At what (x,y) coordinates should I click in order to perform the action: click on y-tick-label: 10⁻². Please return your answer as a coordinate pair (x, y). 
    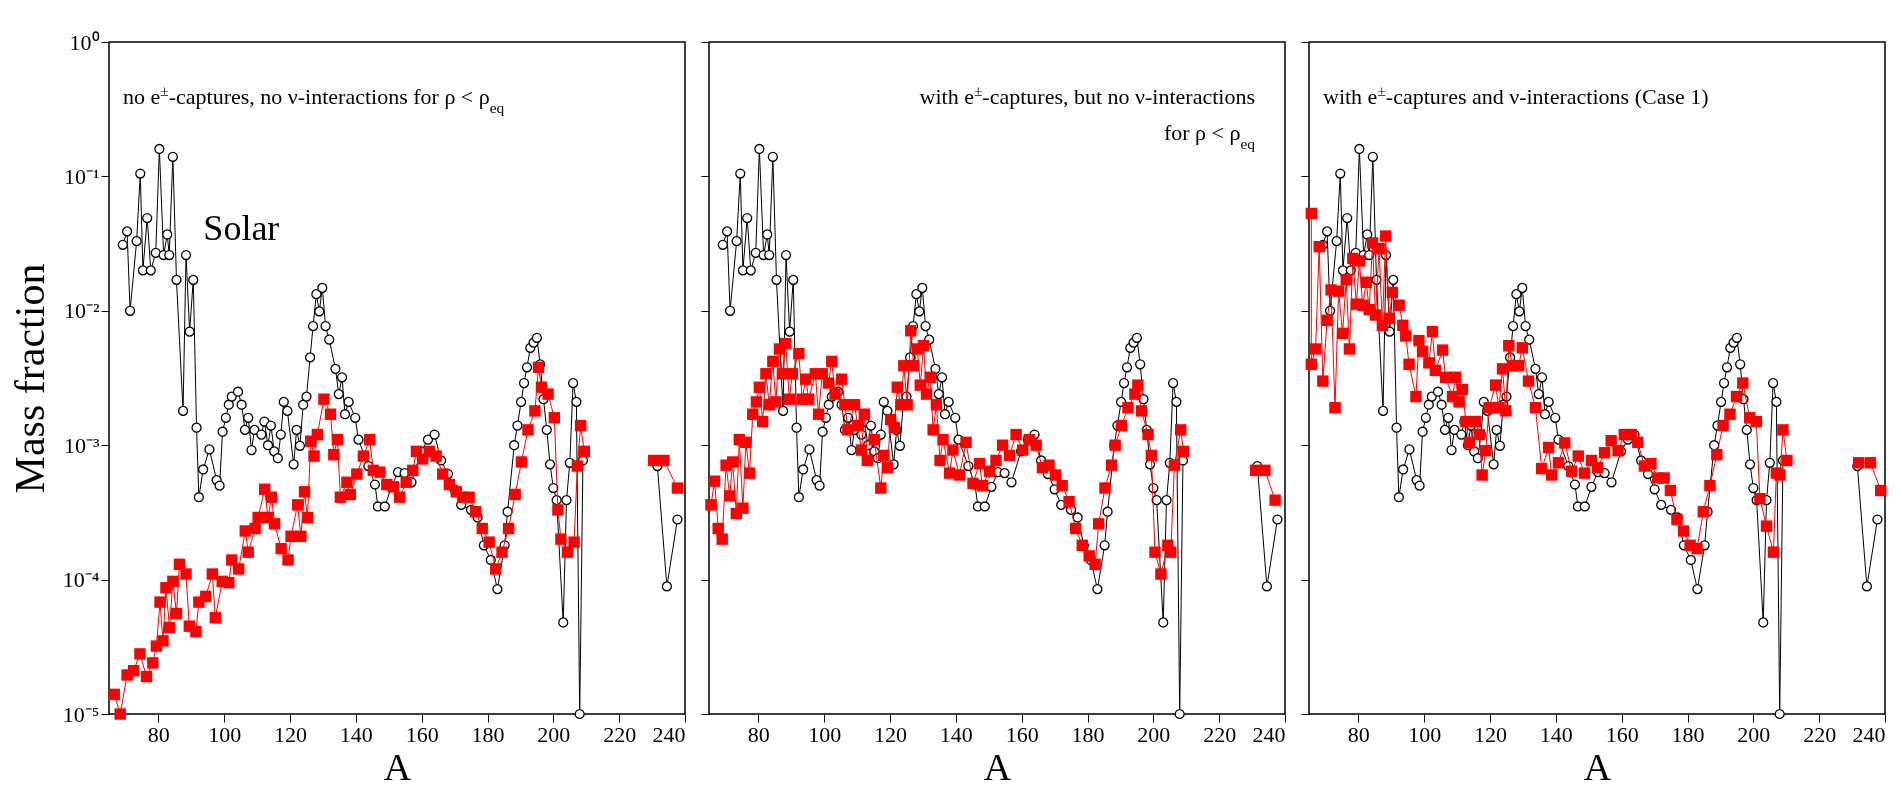
    Looking at the image, I should click on (81, 311).